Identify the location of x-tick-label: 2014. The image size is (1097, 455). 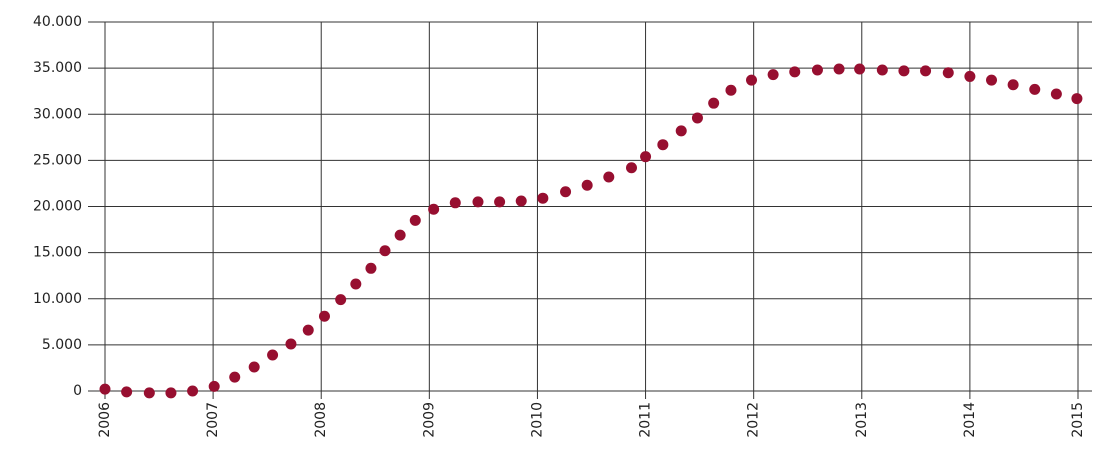
(970, 420).